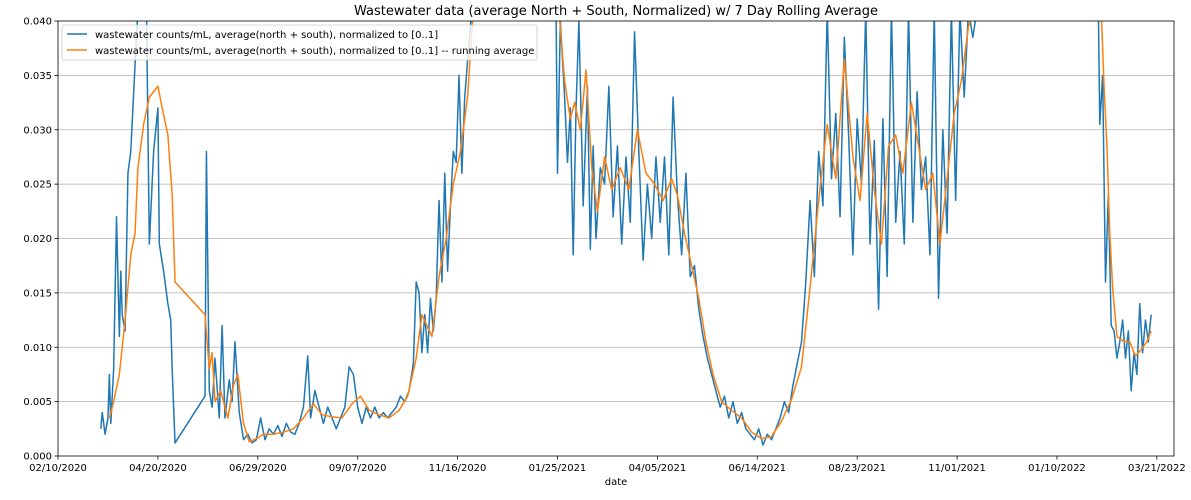 The image size is (1191, 500). I want to click on x-tick-label: 01/10/2022, so click(1057, 468).